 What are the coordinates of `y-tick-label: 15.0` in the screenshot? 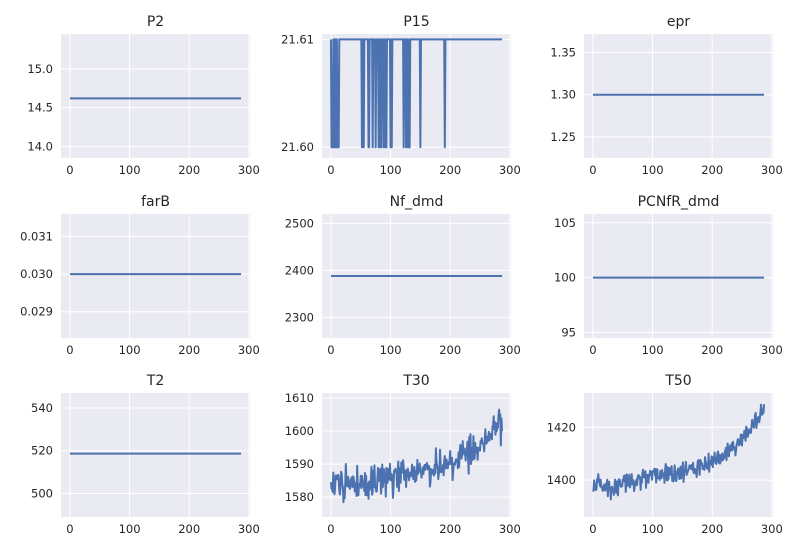 It's located at (40, 69).